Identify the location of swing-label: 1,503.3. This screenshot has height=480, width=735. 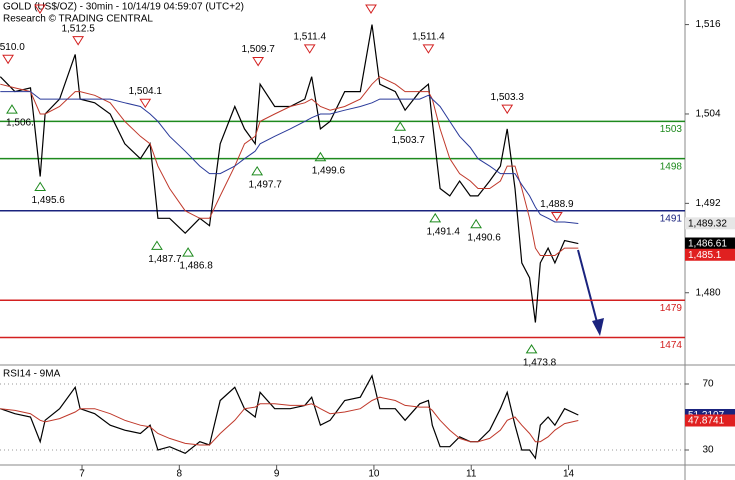
(508, 97).